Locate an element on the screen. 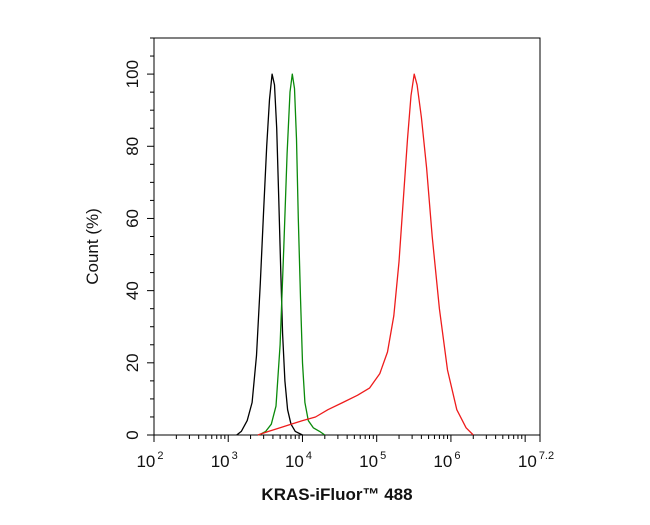 The width and height of the screenshot is (650, 525). y-tick-label: 0 is located at coordinates (132, 434).